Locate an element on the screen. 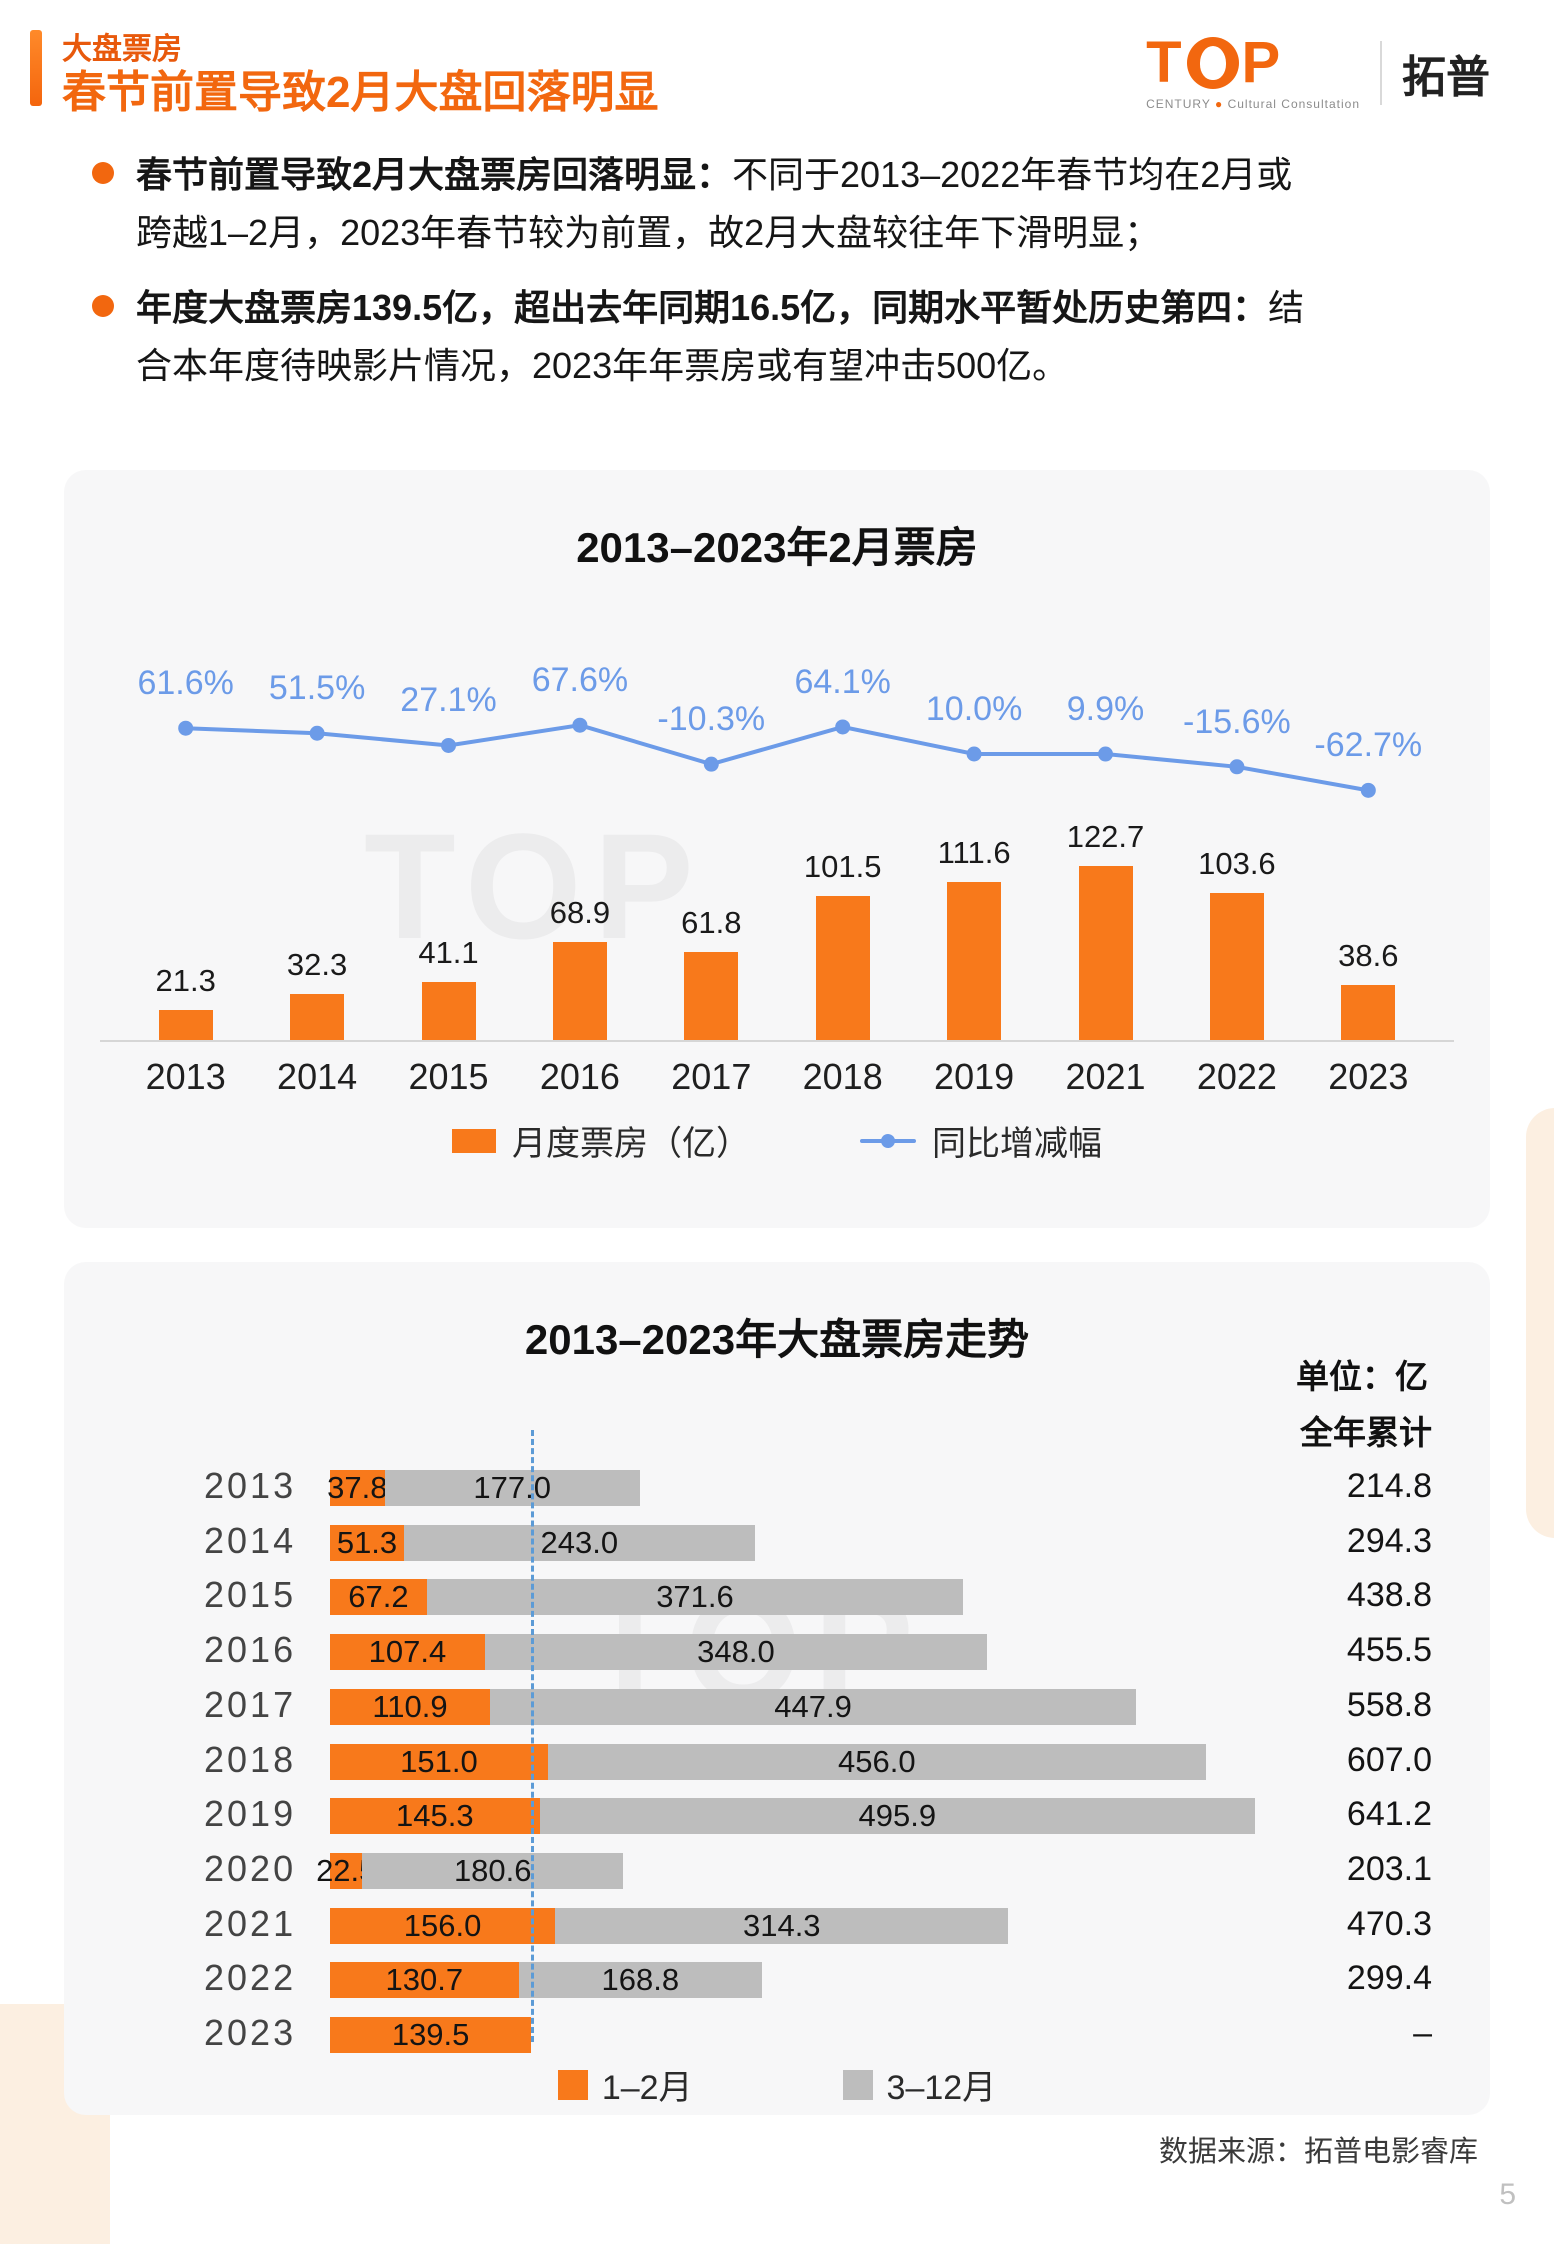 This screenshot has width=1554, height=2244. legend-item-monthly-boxoffice: 月度票房（亿） is located at coordinates (601, 1140).